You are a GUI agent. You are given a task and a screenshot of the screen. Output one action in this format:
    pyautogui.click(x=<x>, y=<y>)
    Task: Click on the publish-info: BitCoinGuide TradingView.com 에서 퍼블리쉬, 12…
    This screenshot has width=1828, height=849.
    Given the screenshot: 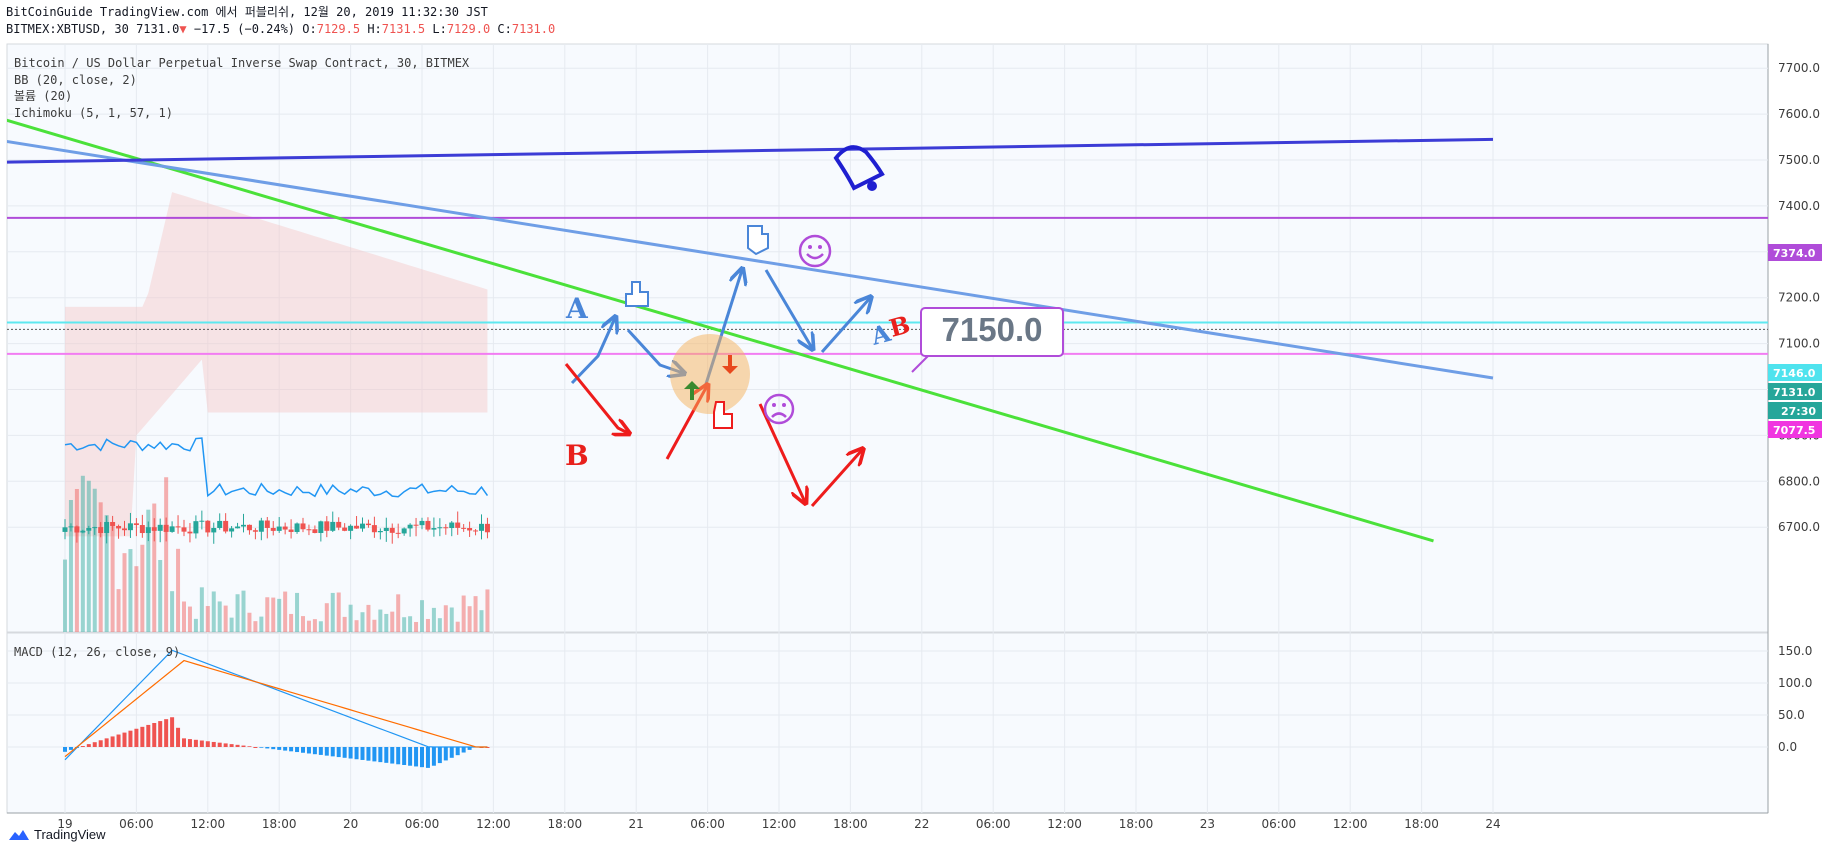 What is the action you would take?
    pyautogui.click(x=247, y=12)
    